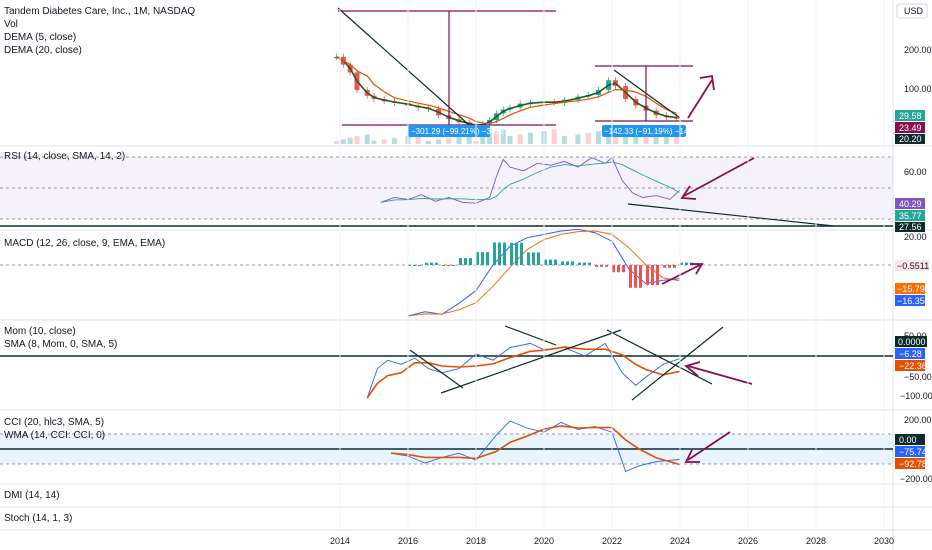  Describe the element at coordinates (54, 422) in the screenshot. I see `pane-label-cci: CCI (20, hlc3, SMA, 5)` at that location.